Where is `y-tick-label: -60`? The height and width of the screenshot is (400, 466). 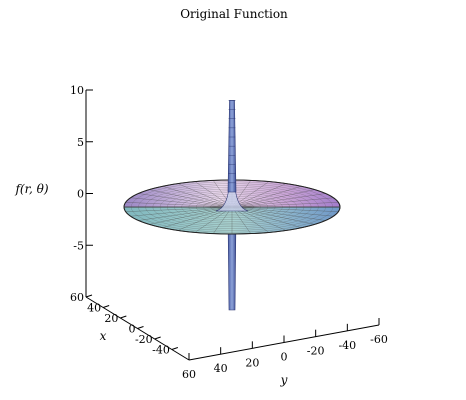
y-tick-label: -60 is located at coordinates (379, 339).